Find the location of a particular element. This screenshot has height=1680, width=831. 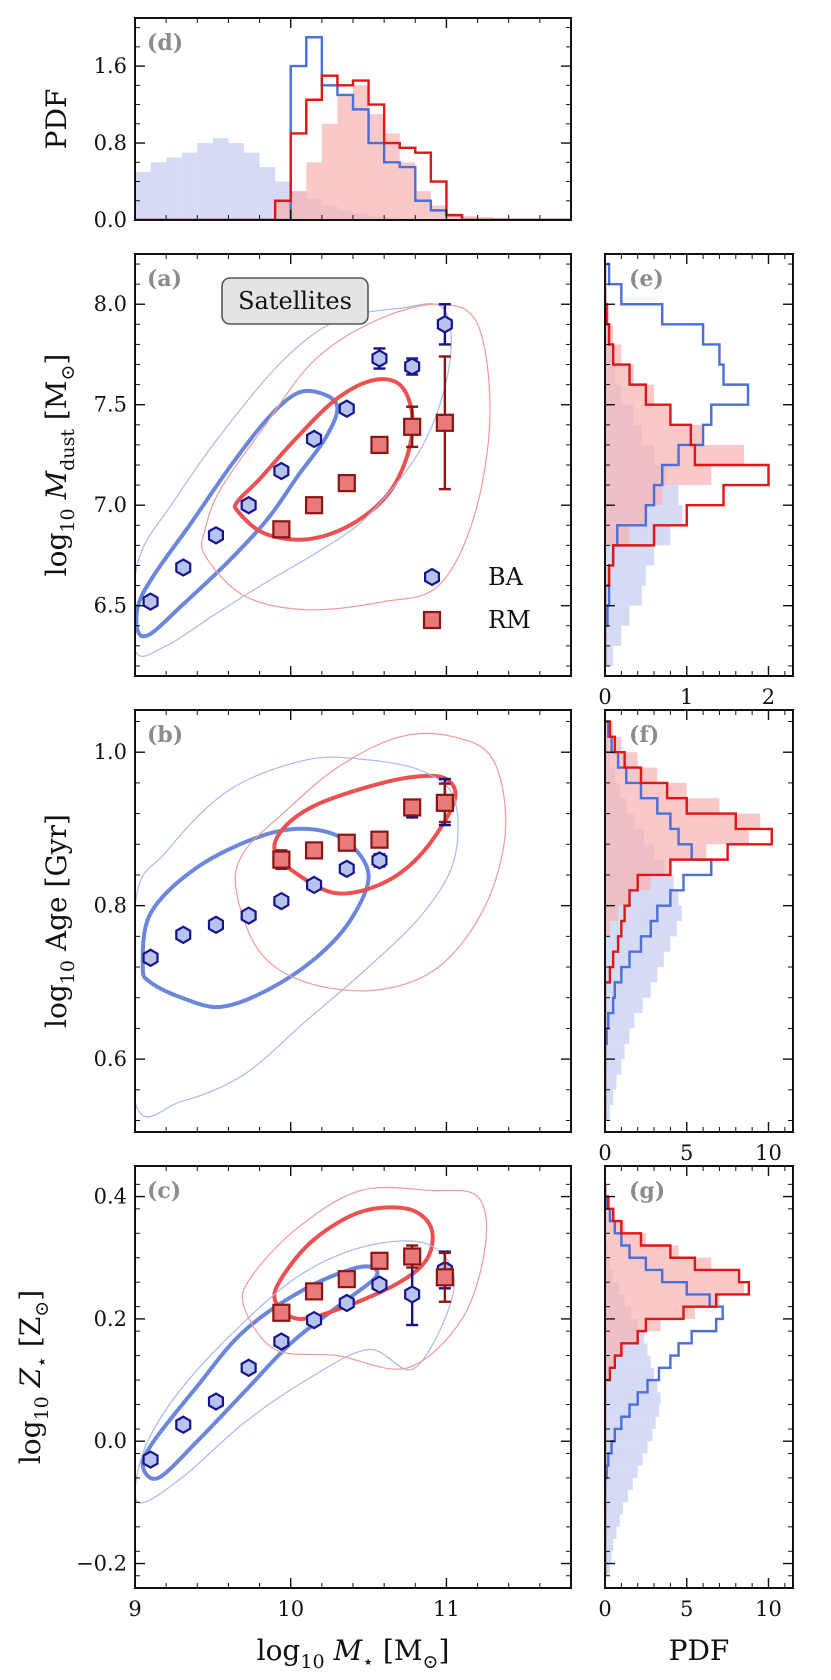

y-tick-label: 1.0 is located at coordinates (110, 752).